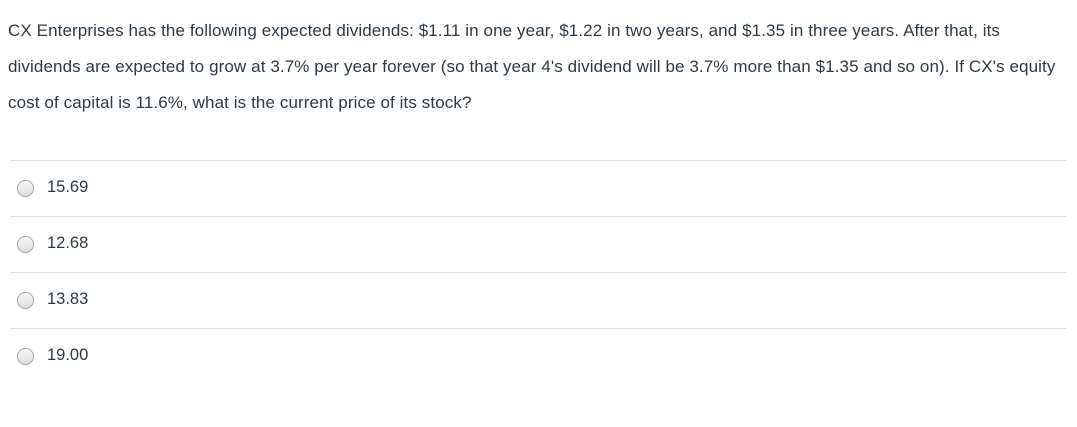 The height and width of the screenshot is (427, 1077). What do you see at coordinates (68, 355) in the screenshot?
I see `answer-label: 19.00` at bounding box center [68, 355].